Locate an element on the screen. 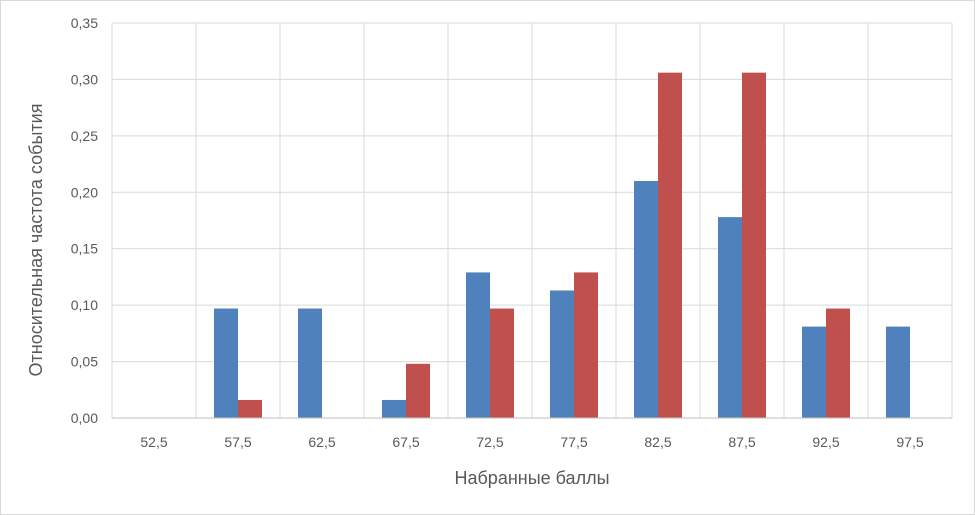  x-tick-label: 57,5 is located at coordinates (237, 442).